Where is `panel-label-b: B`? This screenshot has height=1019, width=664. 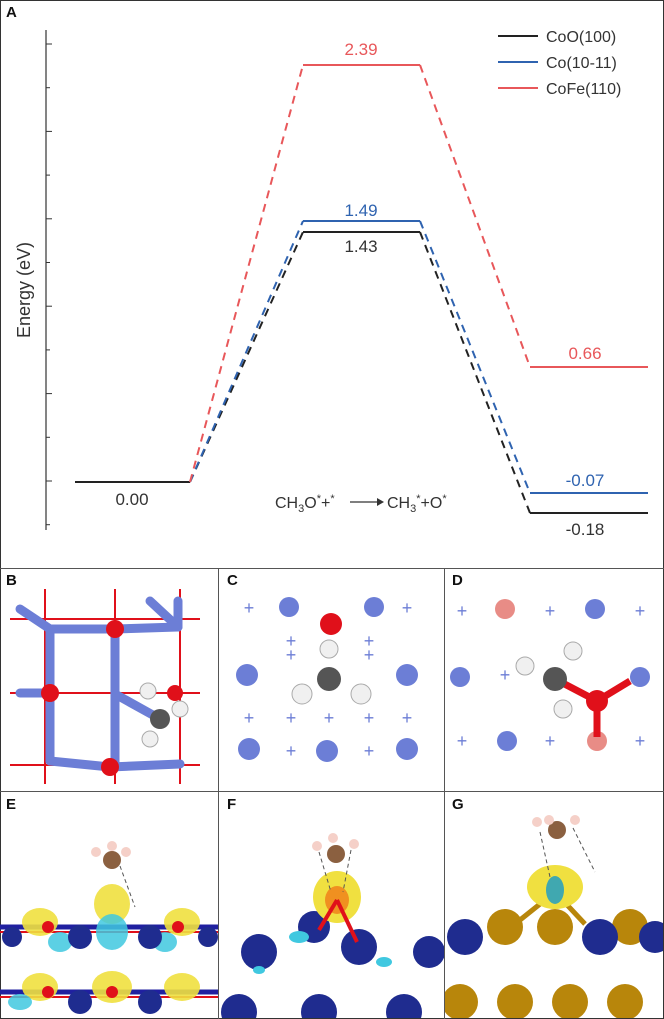 panel-label-b: B is located at coordinates (11, 580).